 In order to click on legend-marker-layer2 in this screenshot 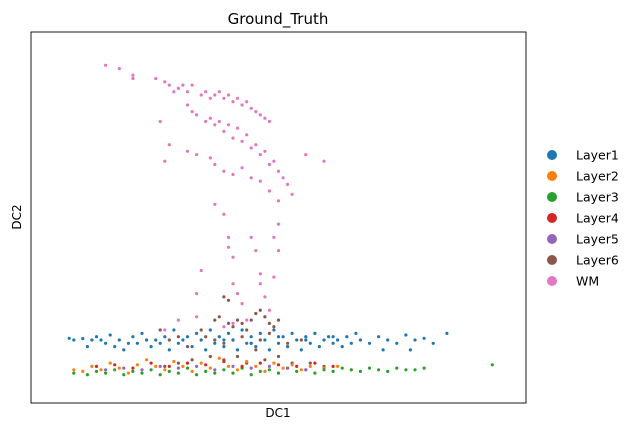, I will do `click(552, 176)`.